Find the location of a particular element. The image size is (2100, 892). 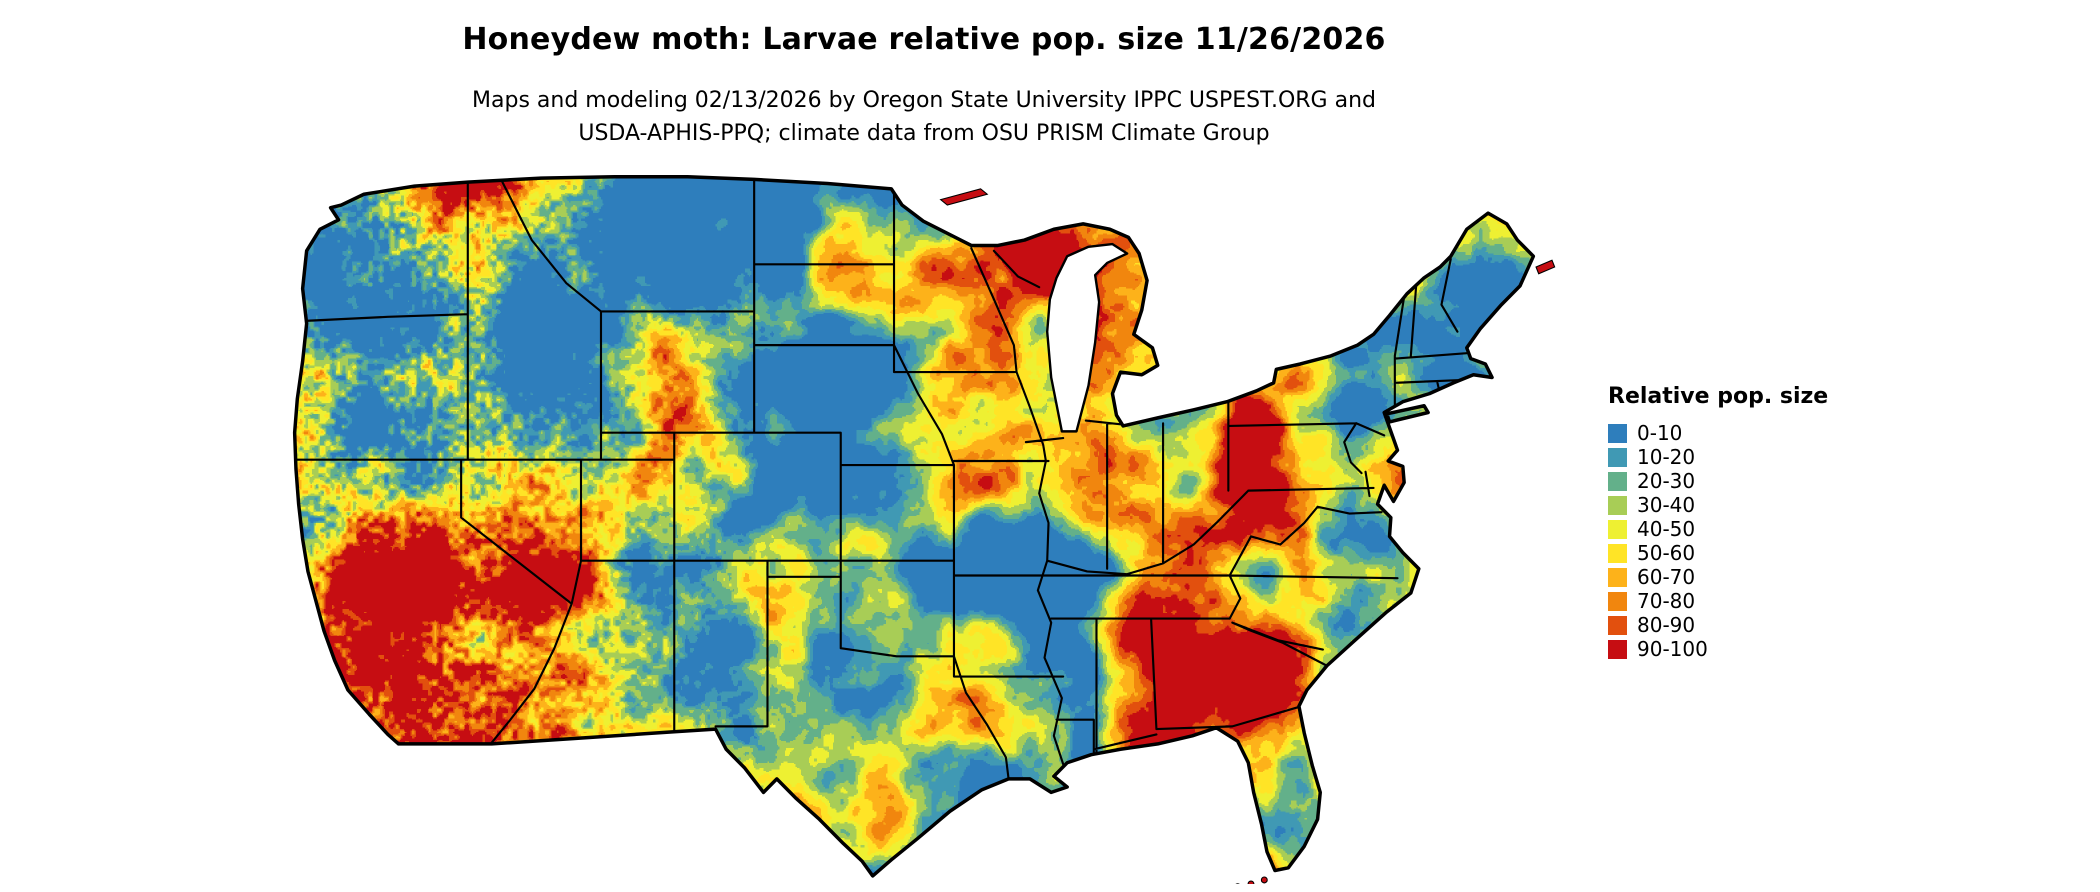

legend-label: 0-10 is located at coordinates (1660, 433).